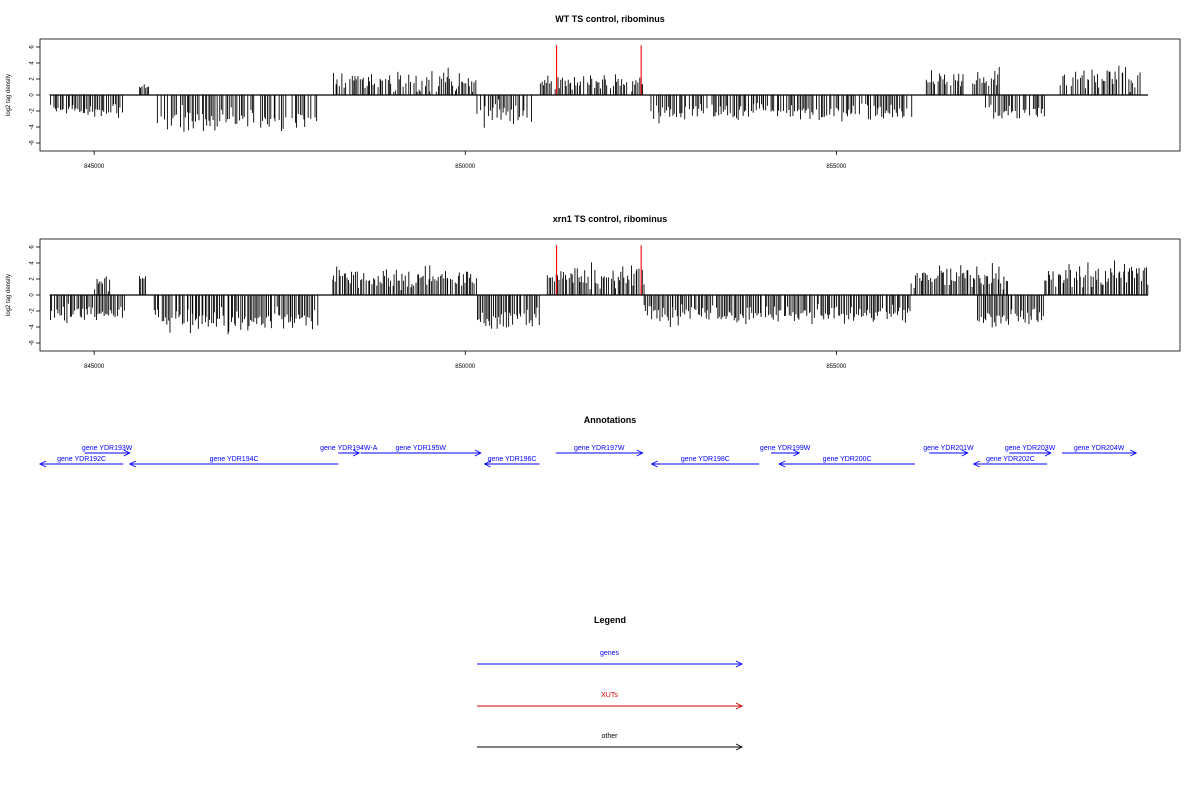  I want to click on gene-annotation: gene YDR194W-A, so click(349, 451).